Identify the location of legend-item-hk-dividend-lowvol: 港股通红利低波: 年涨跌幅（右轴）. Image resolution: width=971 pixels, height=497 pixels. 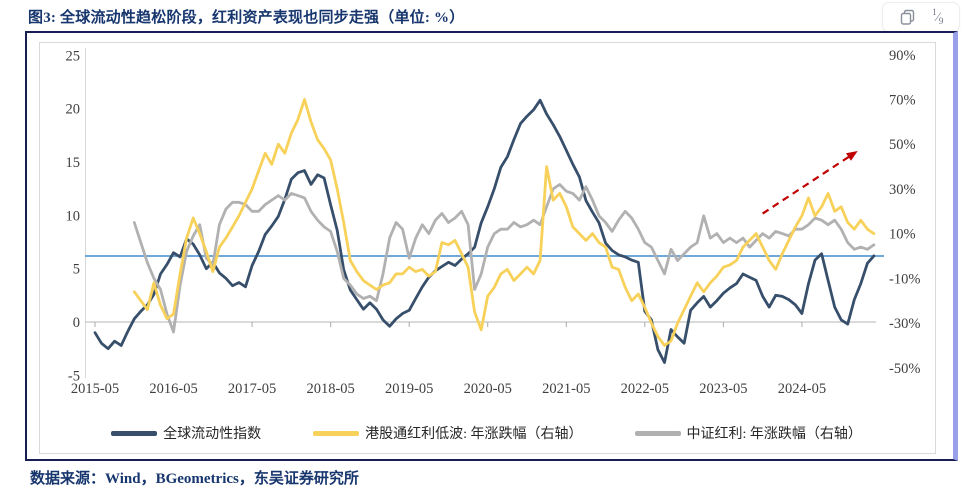
(448, 433).